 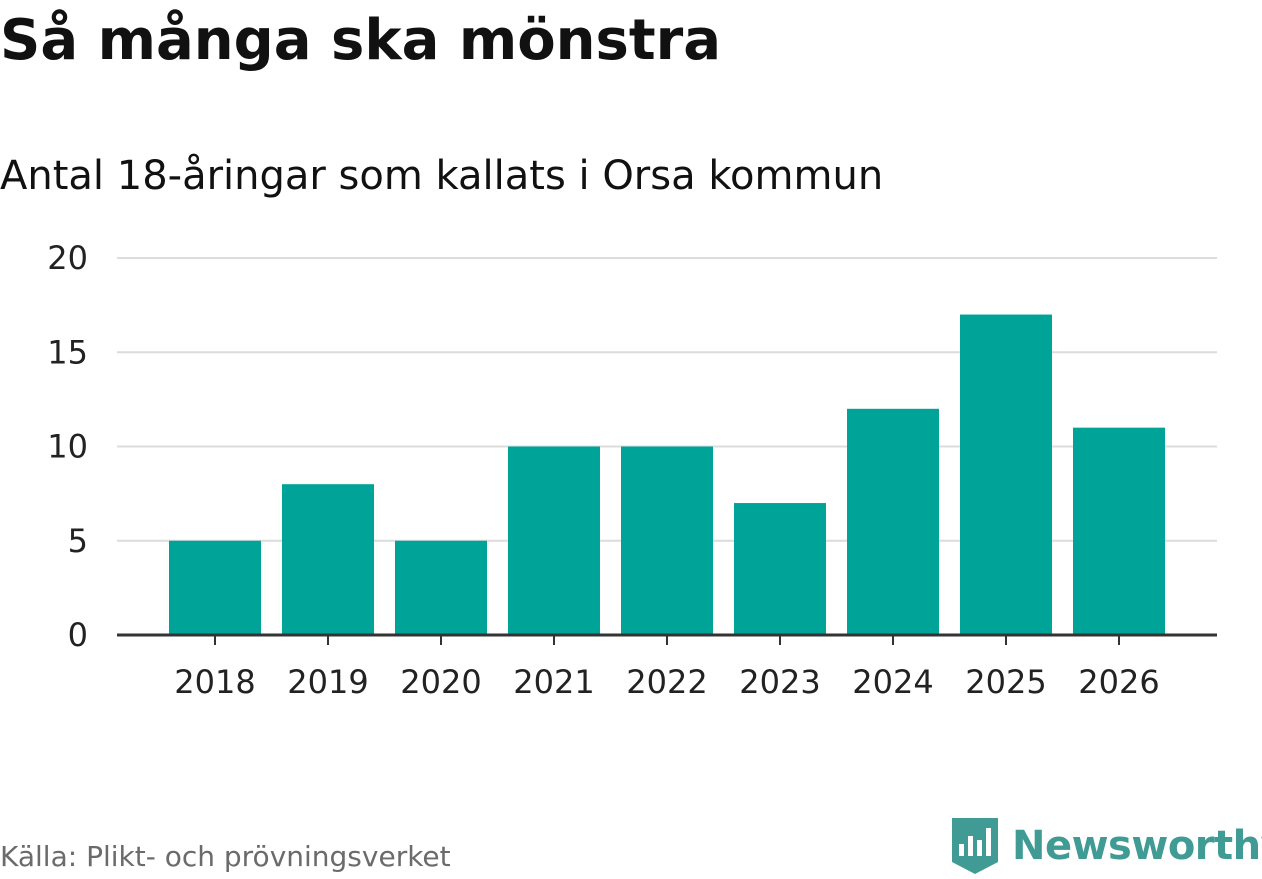 What do you see at coordinates (893, 521) in the screenshot?
I see `bar-2024` at bounding box center [893, 521].